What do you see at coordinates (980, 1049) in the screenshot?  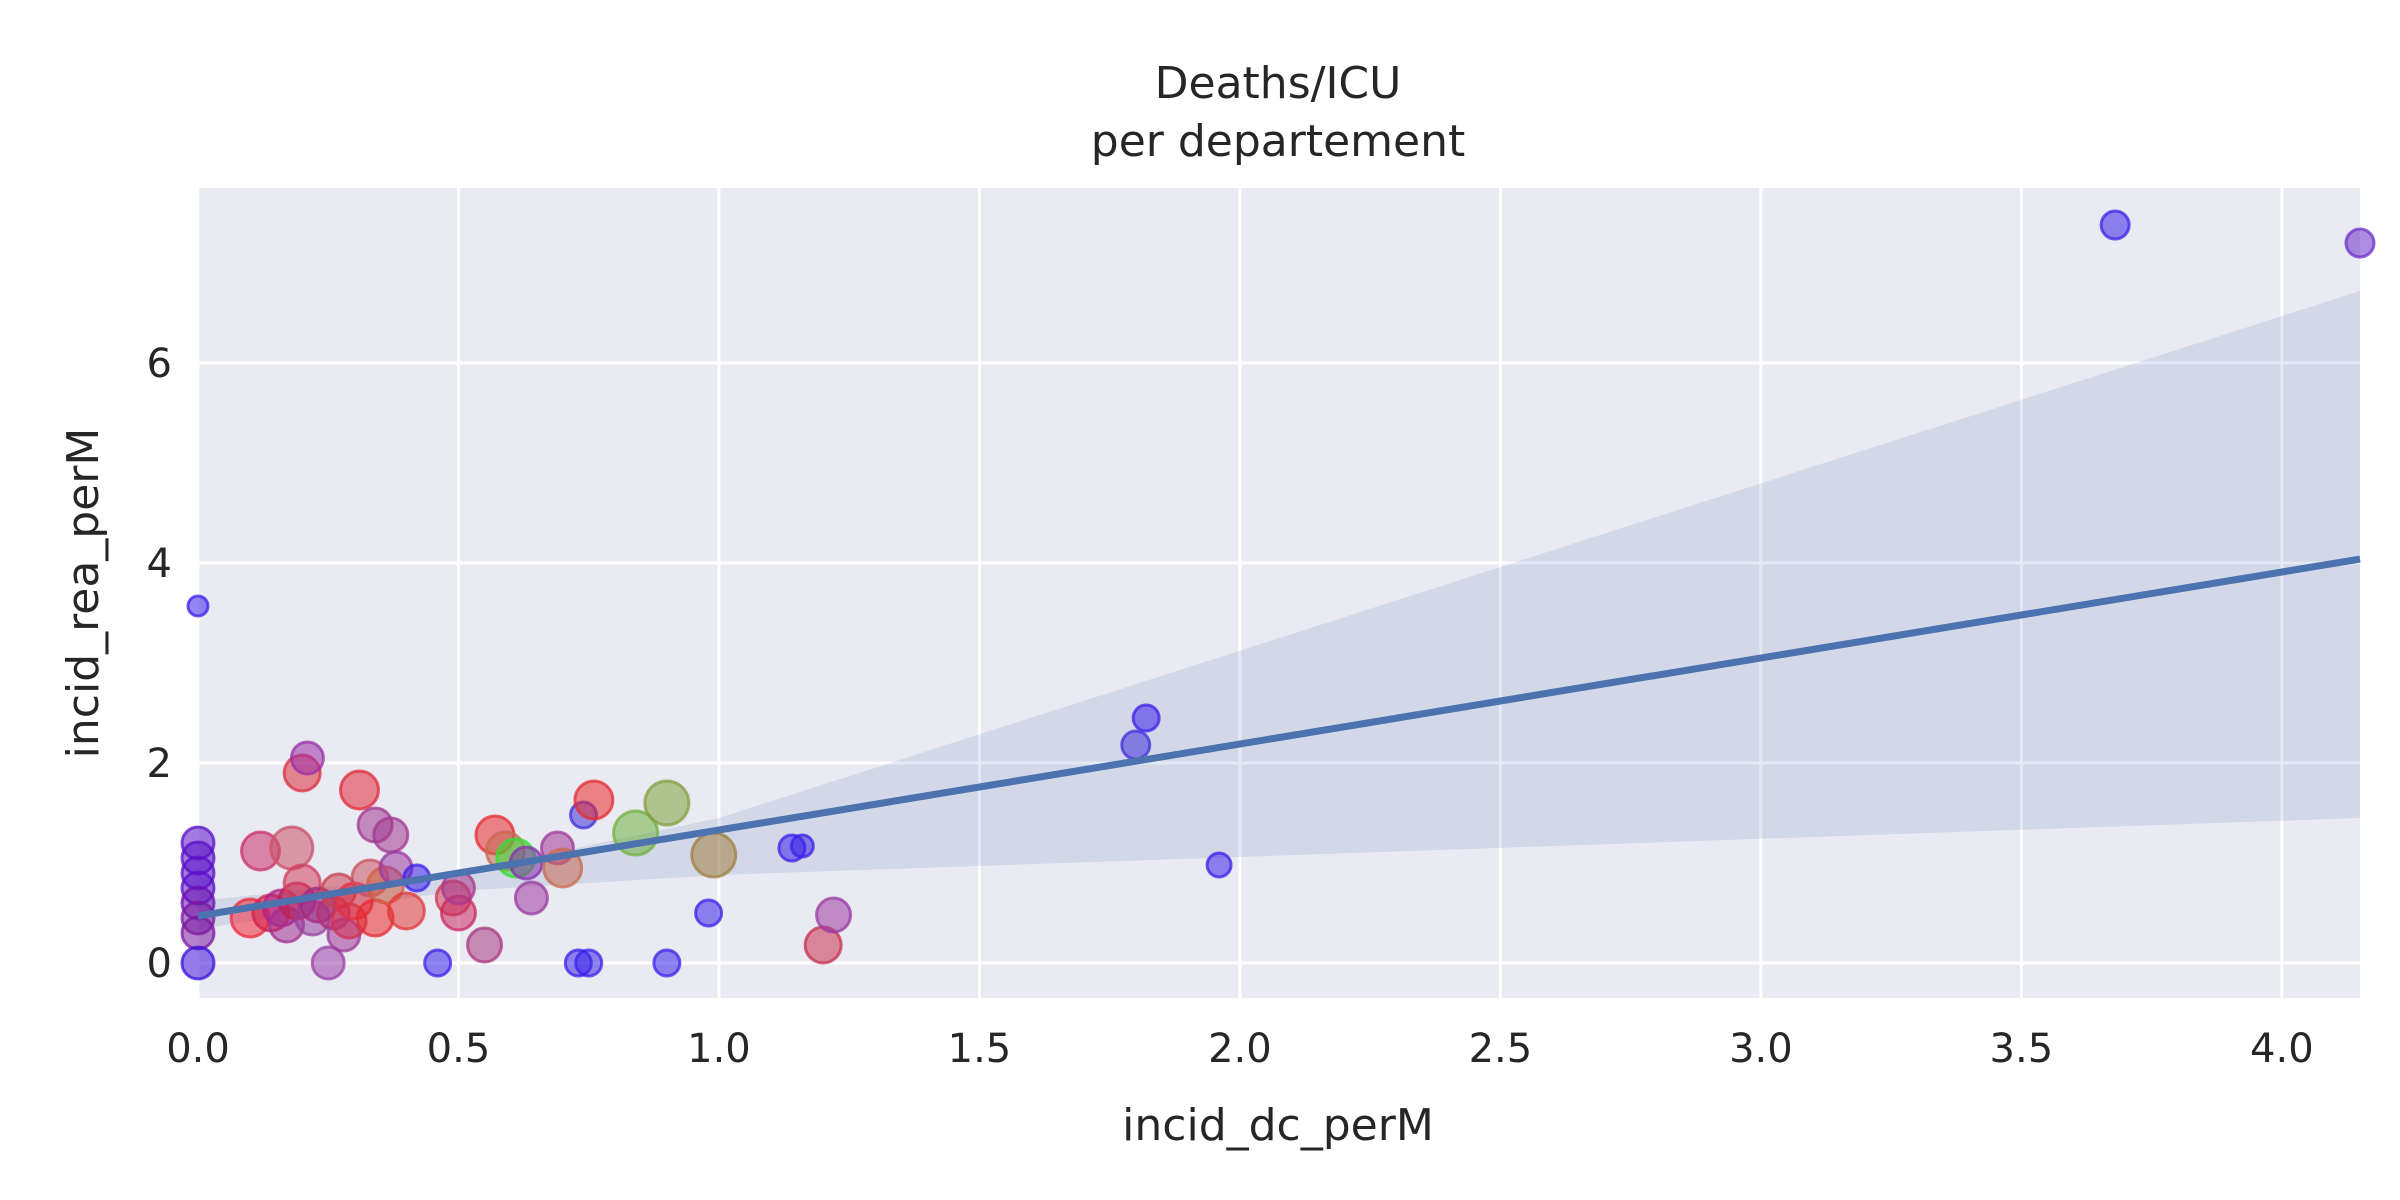 I see `x-tick-label: 1.5` at bounding box center [980, 1049].